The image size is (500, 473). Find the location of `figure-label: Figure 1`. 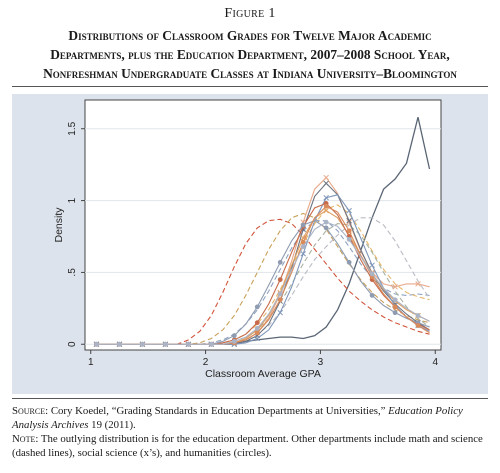

figure-label: Figure 1 is located at coordinates (250, 13).